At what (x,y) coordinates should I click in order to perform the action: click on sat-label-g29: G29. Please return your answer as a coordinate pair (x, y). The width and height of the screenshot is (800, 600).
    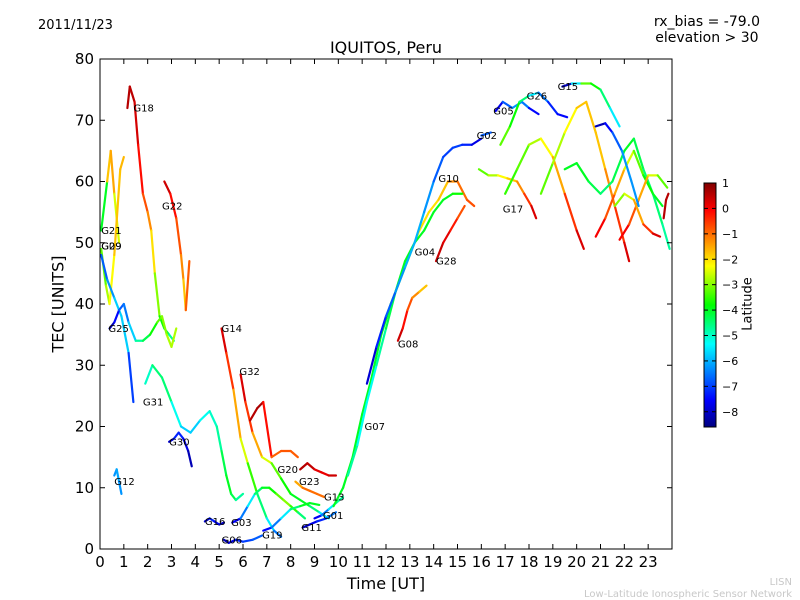
    Looking at the image, I should click on (111, 246).